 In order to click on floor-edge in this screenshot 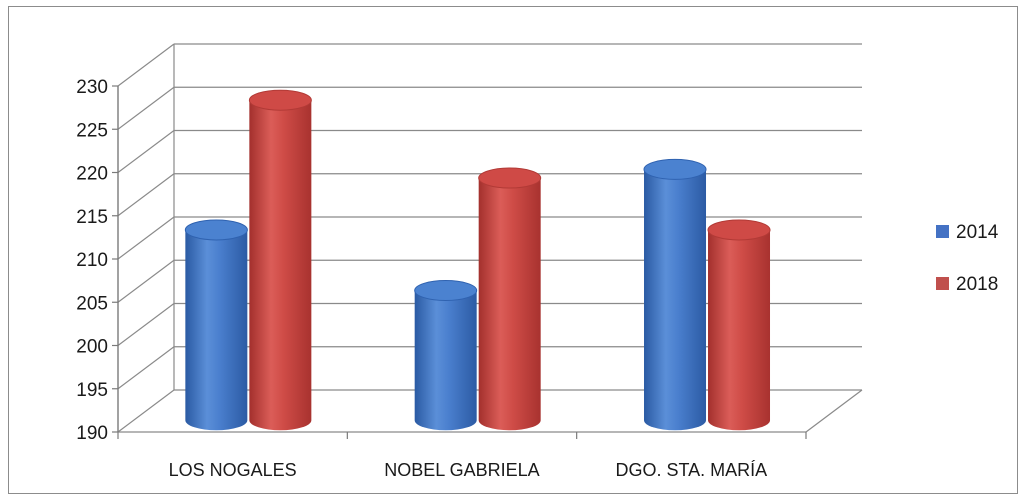, I will do `click(834, 411)`.